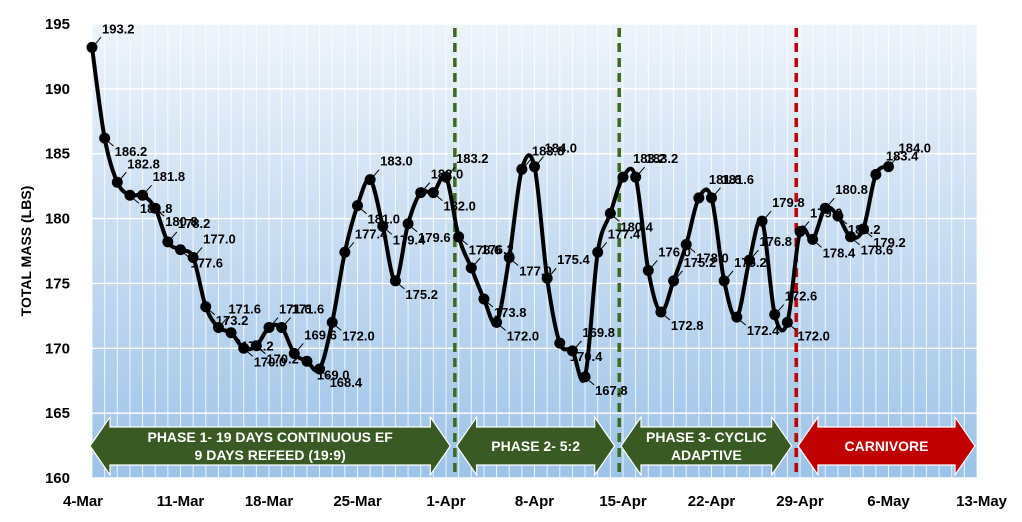  I want to click on data-label: 173.8, so click(510, 312).